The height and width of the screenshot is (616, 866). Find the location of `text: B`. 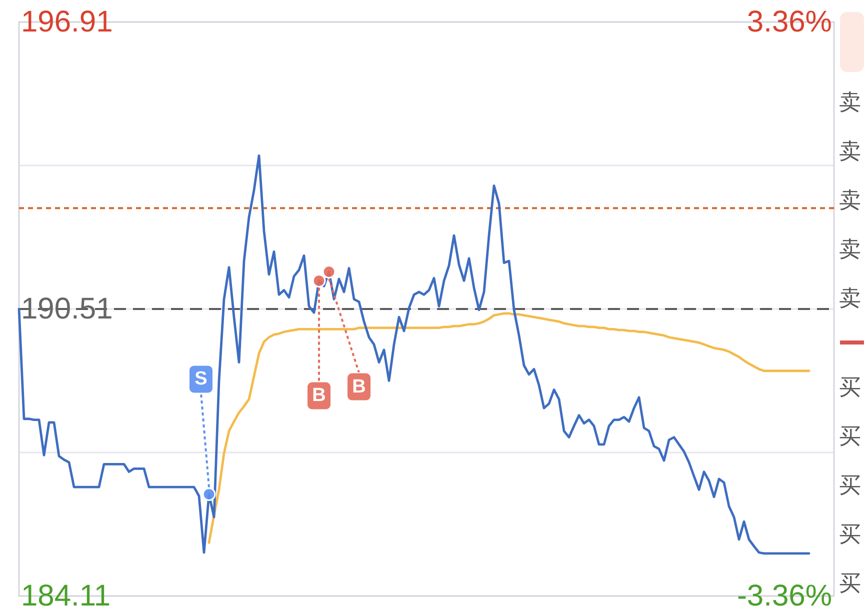

text: B is located at coordinates (319, 395).